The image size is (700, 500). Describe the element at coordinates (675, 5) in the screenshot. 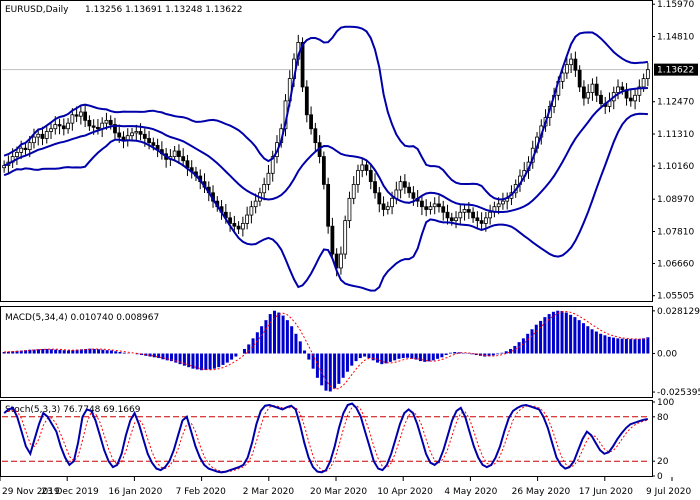

I see `price-tick-label: 1.15970` at that location.